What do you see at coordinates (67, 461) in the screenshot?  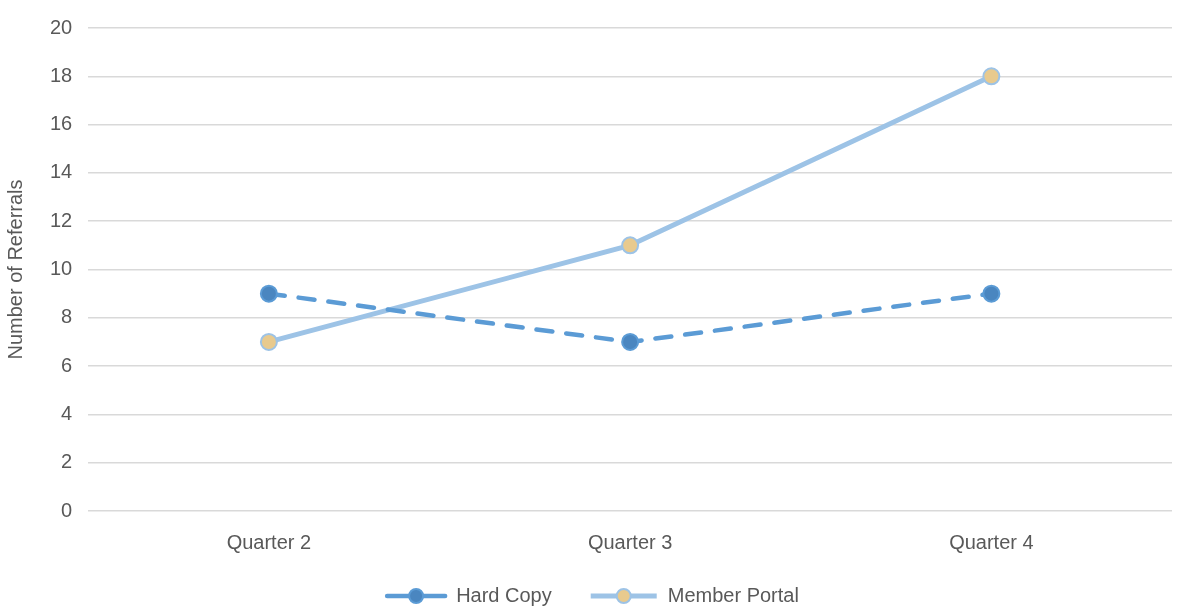 I see `y-tick-label: 2` at bounding box center [67, 461].